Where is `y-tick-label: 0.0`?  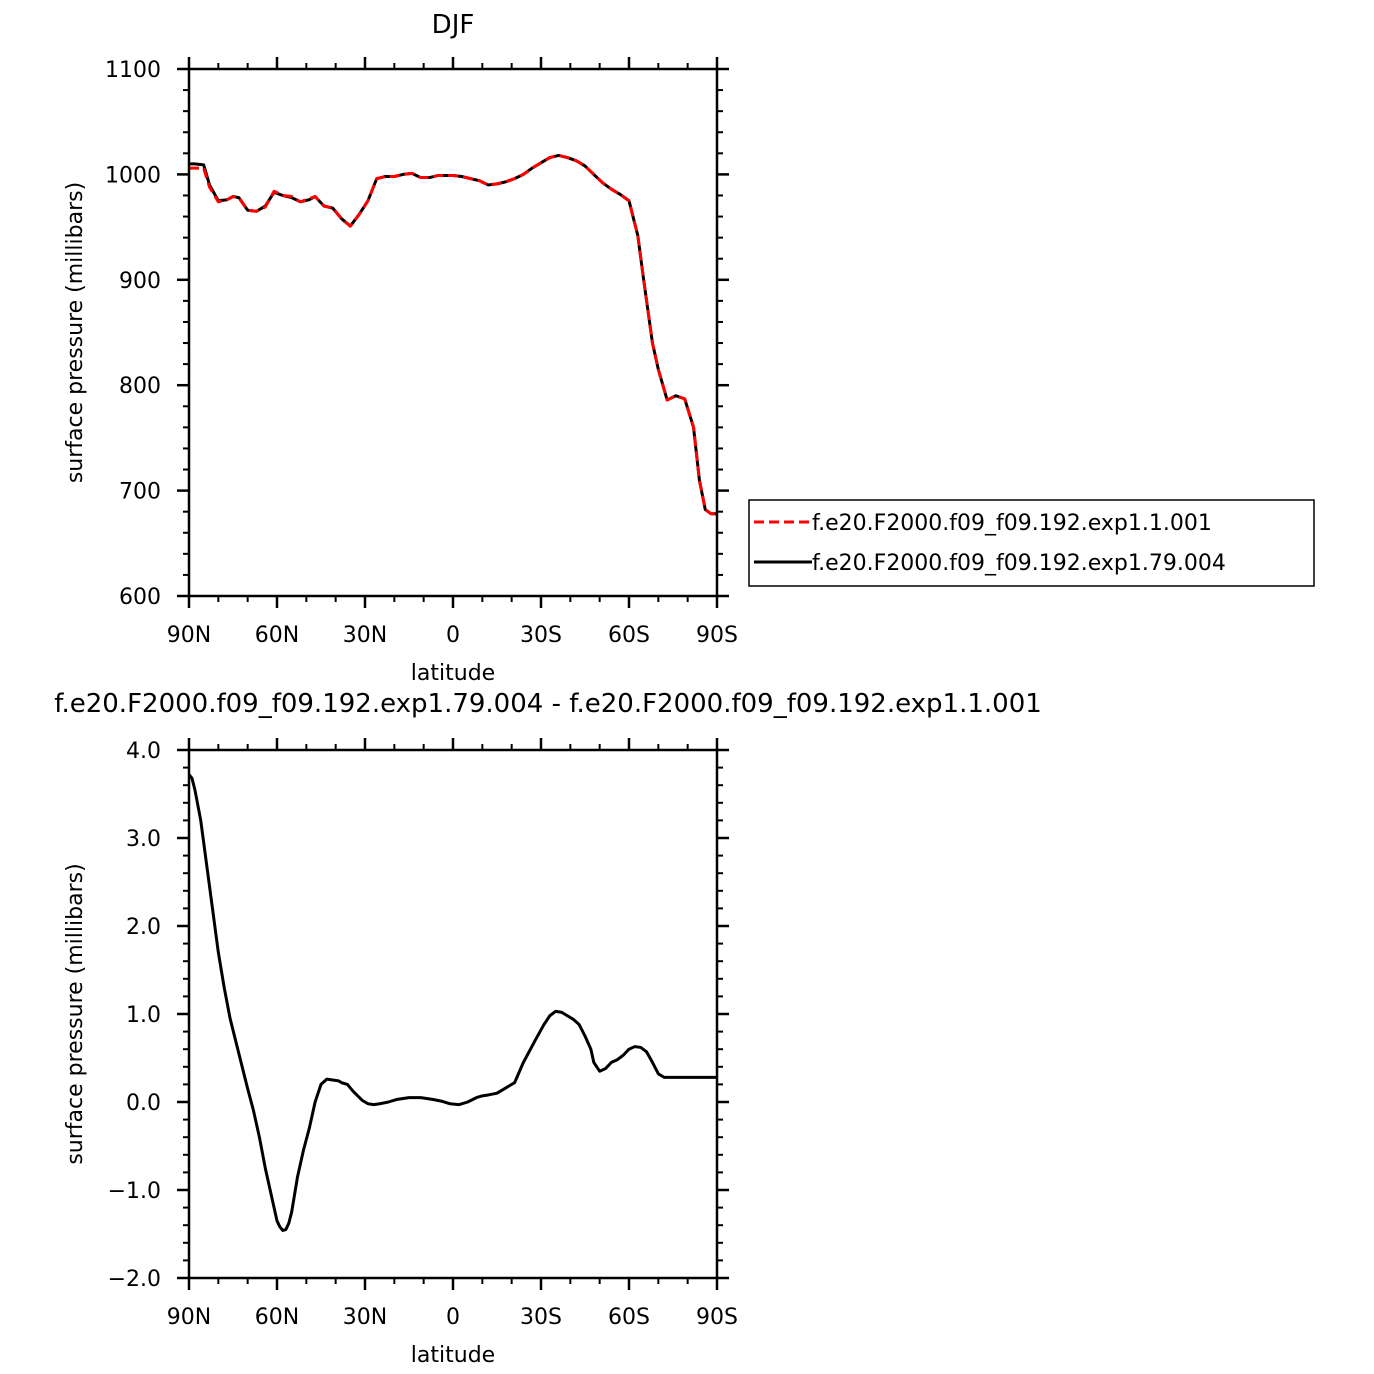 y-tick-label: 0.0 is located at coordinates (143, 1103).